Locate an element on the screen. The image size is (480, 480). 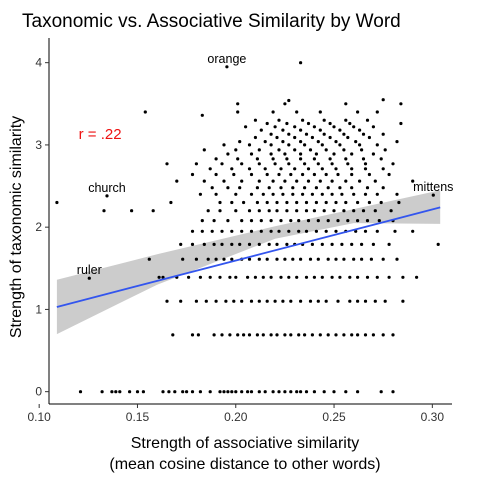
data-point-mittens is located at coordinates (433, 195).